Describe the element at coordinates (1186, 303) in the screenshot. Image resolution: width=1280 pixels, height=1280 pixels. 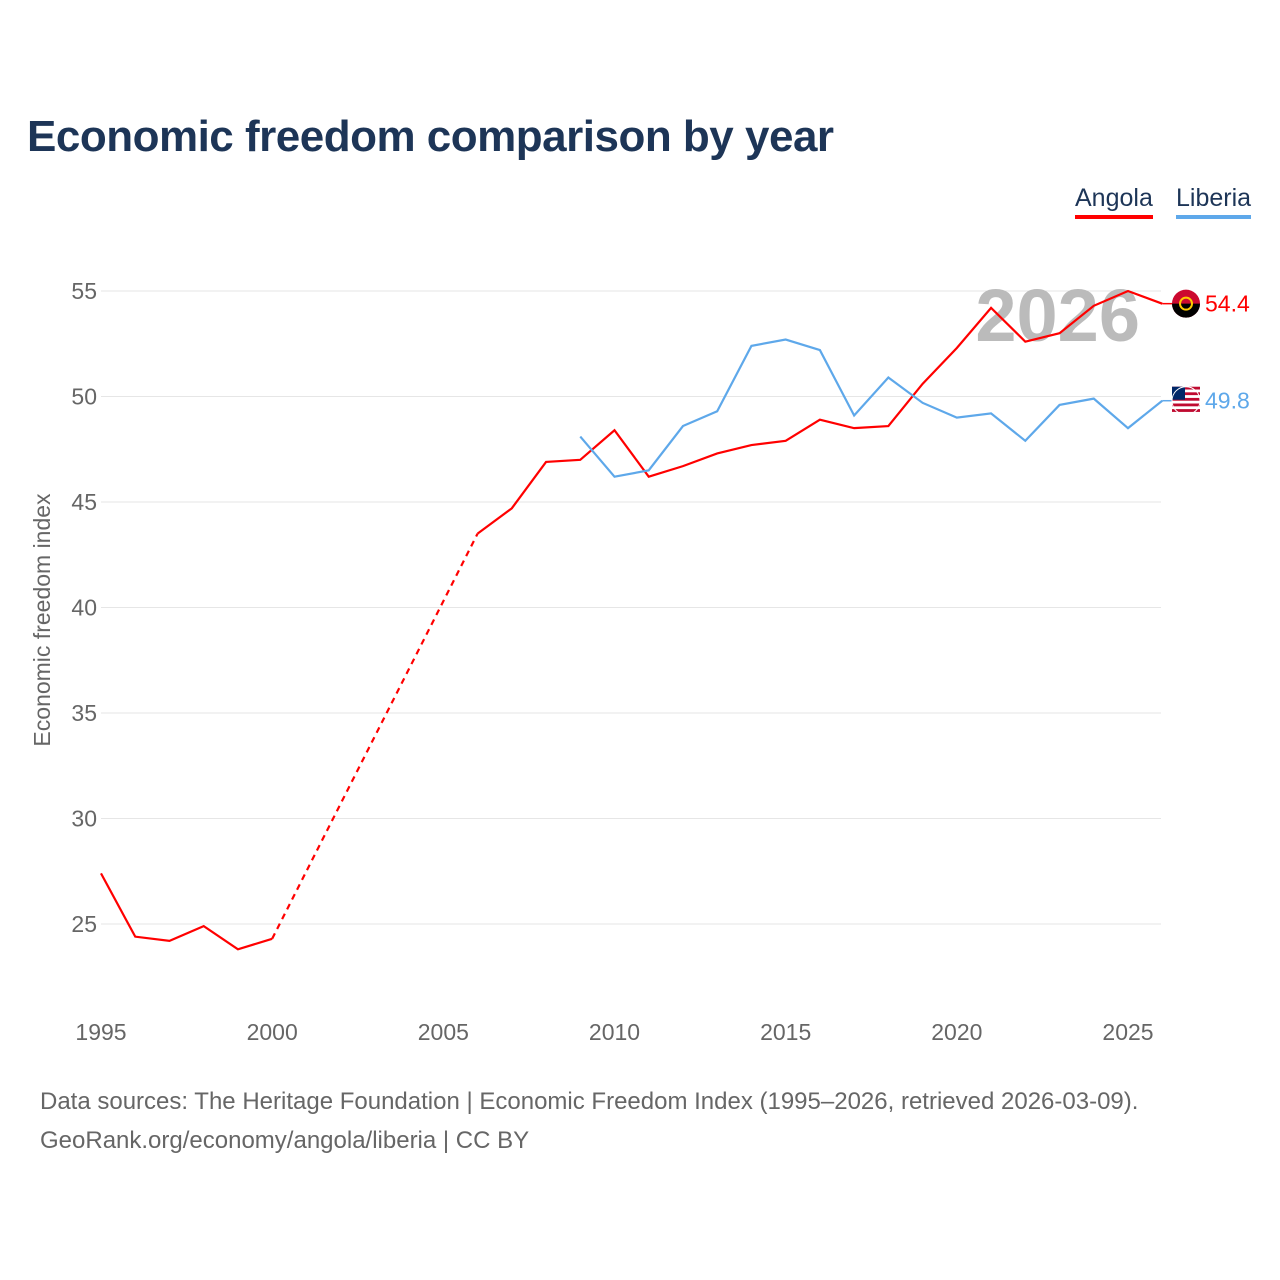
I see `angola-flag-emblem` at that location.